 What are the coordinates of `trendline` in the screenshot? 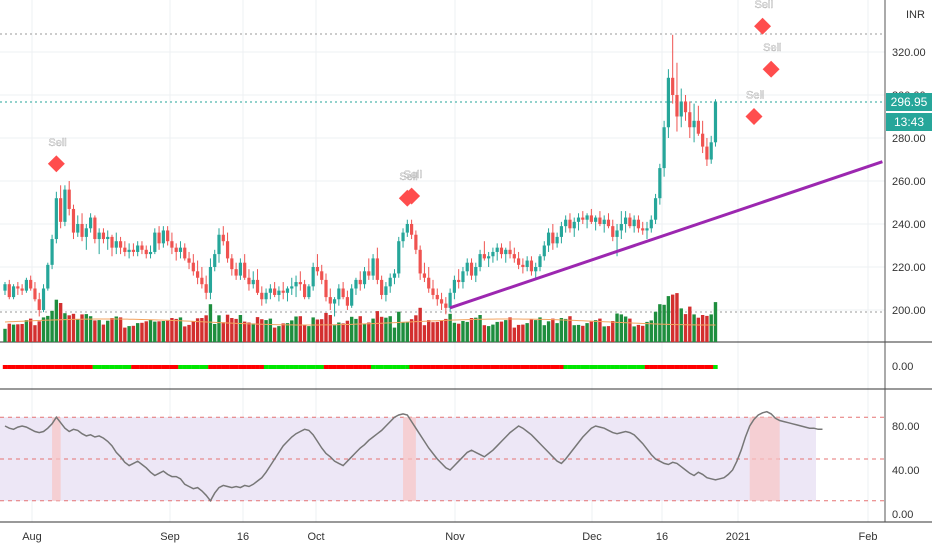 It's located at (666, 235).